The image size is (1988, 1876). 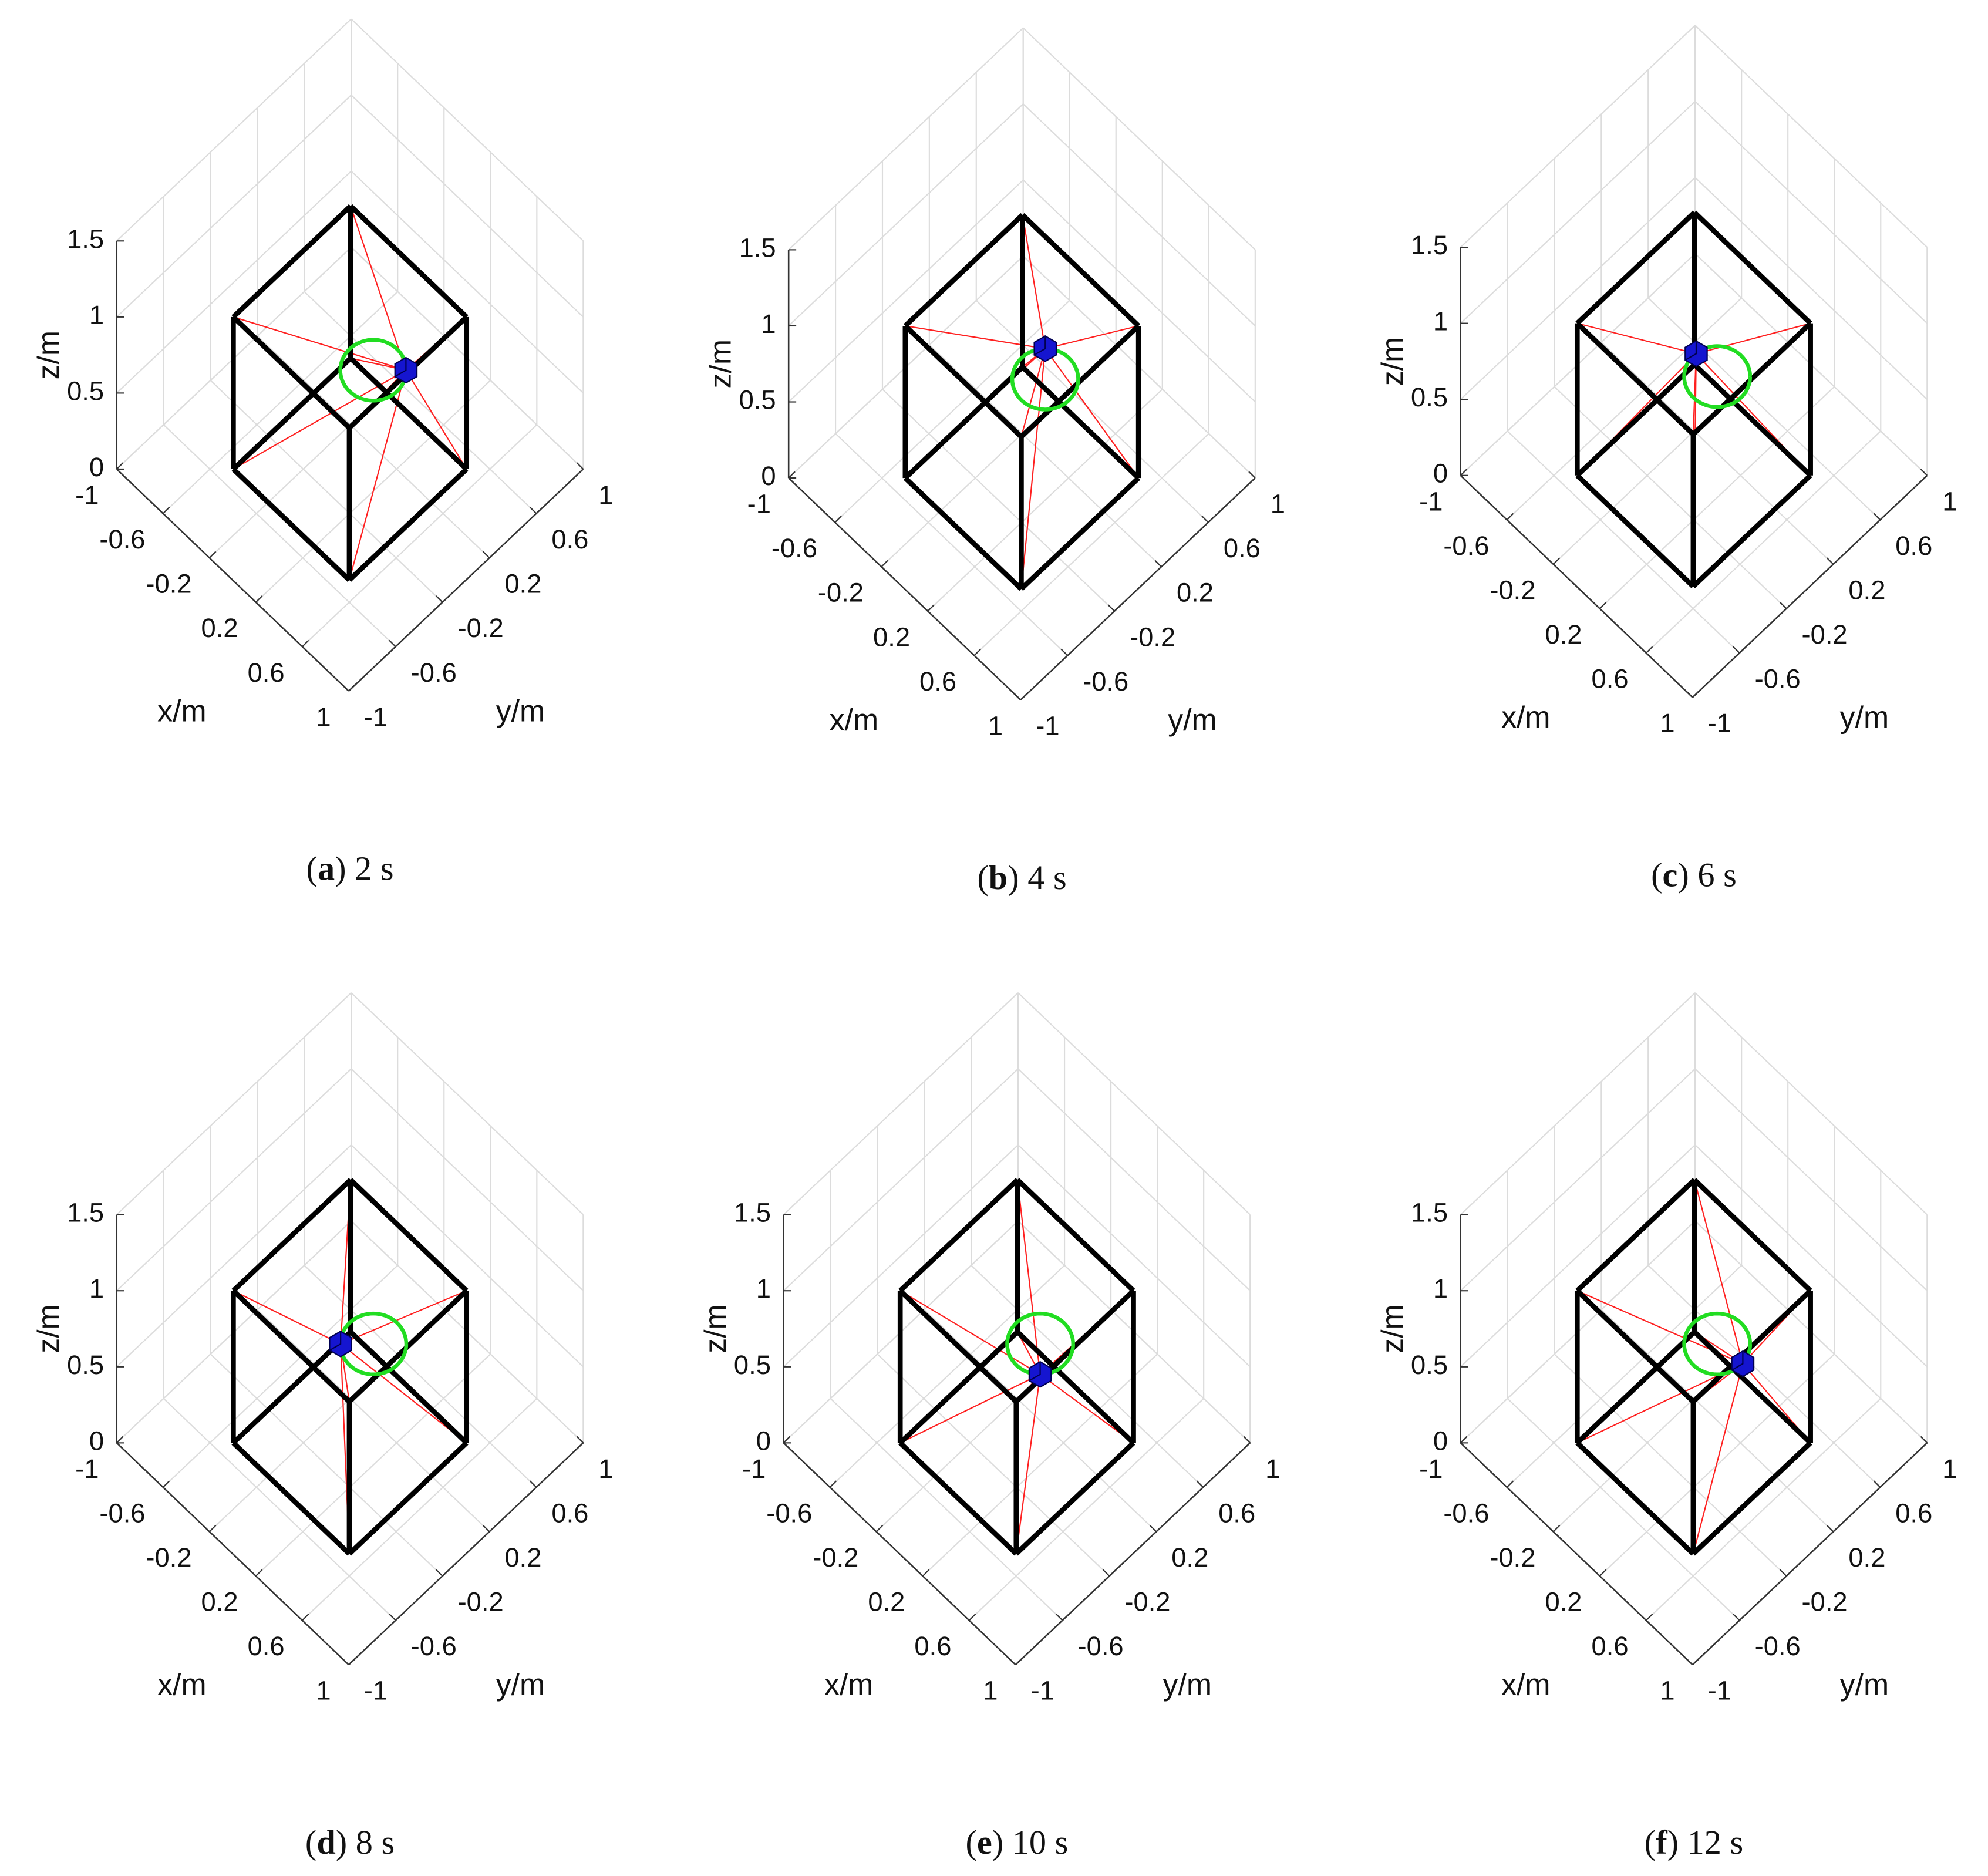 What do you see at coordinates (1950, 501) in the screenshot?
I see `y-tick-label: 1` at bounding box center [1950, 501].